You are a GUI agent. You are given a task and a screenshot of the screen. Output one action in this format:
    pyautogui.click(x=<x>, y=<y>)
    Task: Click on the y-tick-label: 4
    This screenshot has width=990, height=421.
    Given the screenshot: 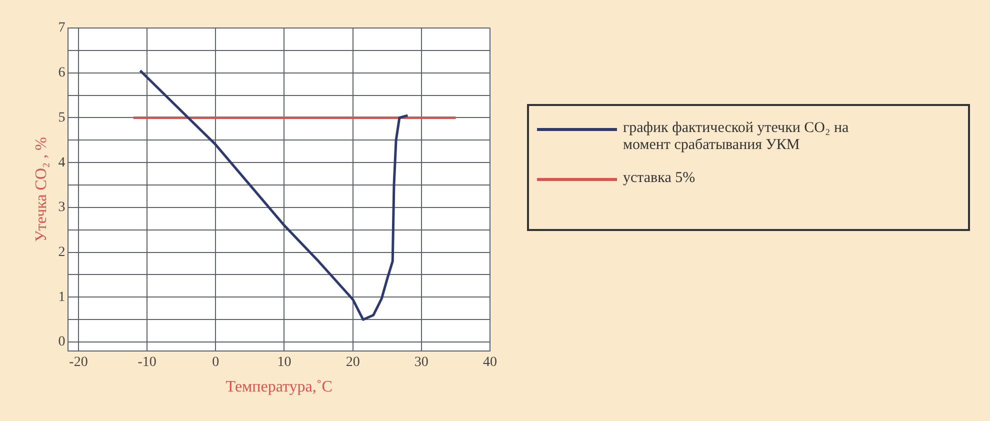 What is the action you would take?
    pyautogui.click(x=62, y=162)
    